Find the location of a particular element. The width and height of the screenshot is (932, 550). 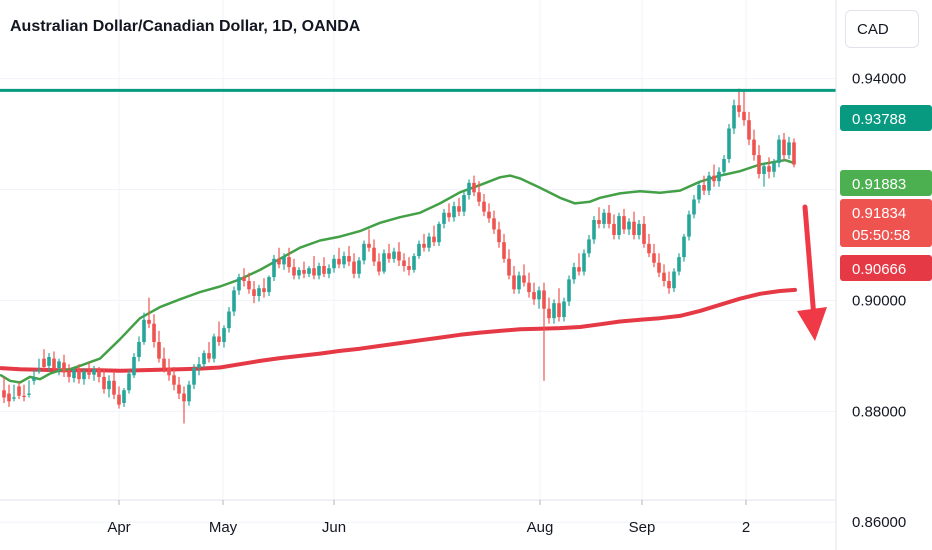

price-tag-last-price: 0.91834 05:50:58 is located at coordinates (886, 223).